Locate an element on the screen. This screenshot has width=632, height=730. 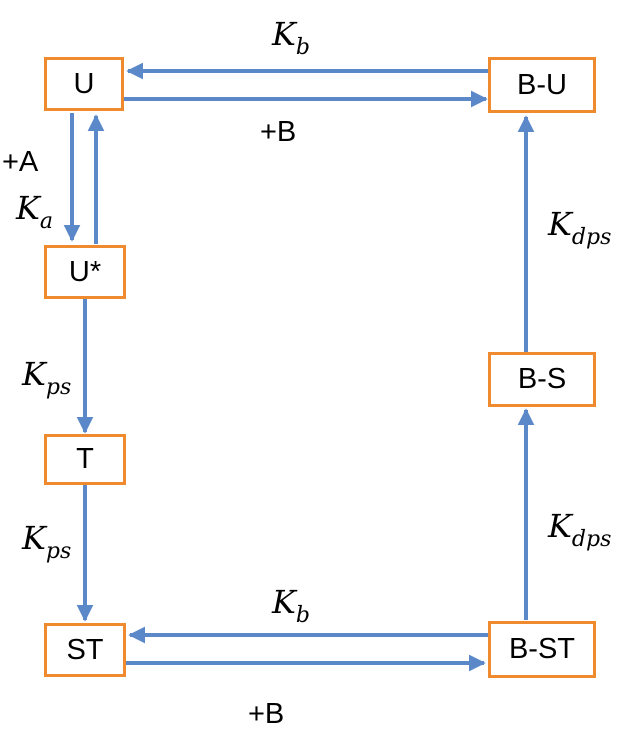
label-k-dps-lower-base: K is located at coordinates (560, 526).